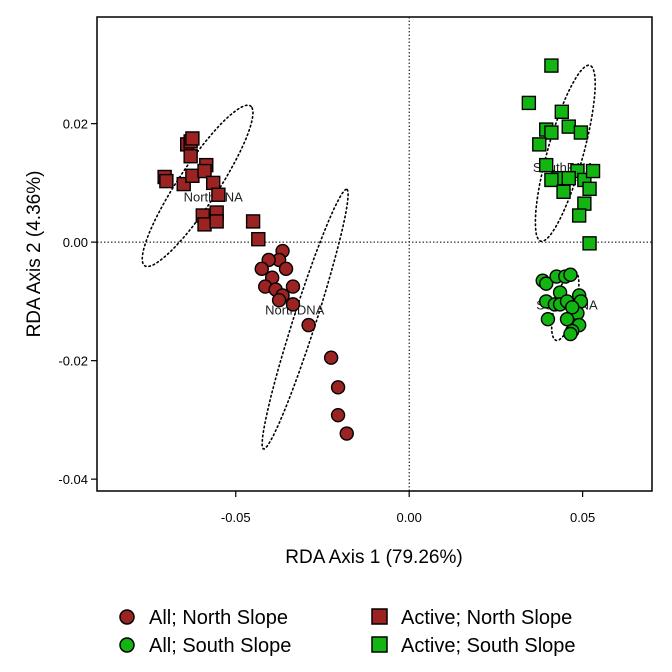 The height and width of the screenshot is (672, 672). What do you see at coordinates (408, 508) in the screenshot?
I see `x-axis-ticks: -0.05 0.00 0.05` at bounding box center [408, 508].